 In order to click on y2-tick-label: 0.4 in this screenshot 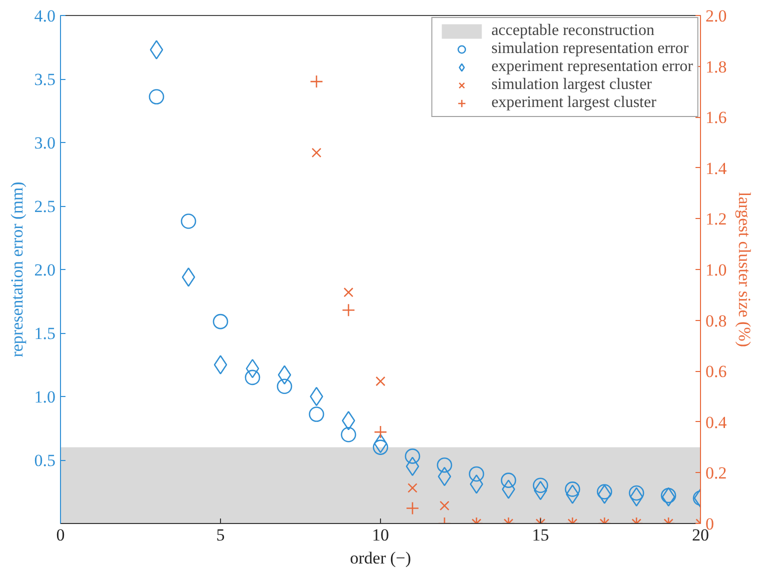, I will do `click(717, 422)`.